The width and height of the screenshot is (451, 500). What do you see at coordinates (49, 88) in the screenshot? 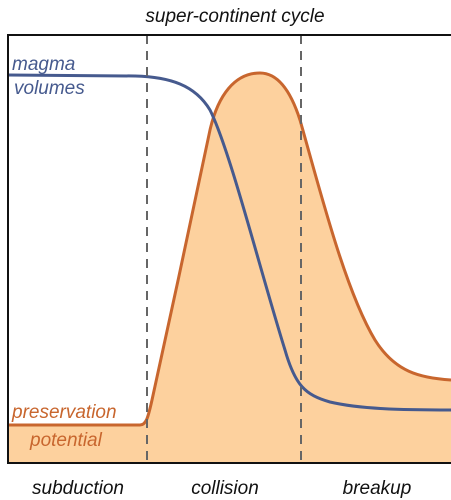
I see `magma-label: volumes` at bounding box center [49, 88].